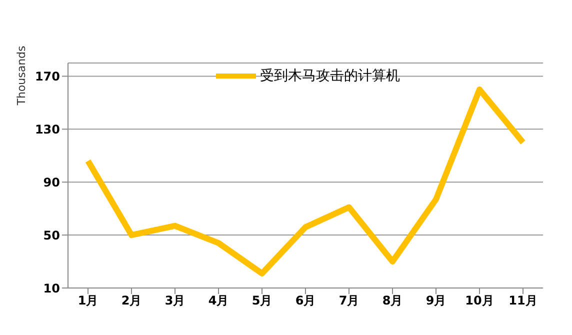 The height and width of the screenshot is (335, 572). I want to click on x-tick-label: 10月, so click(479, 301).